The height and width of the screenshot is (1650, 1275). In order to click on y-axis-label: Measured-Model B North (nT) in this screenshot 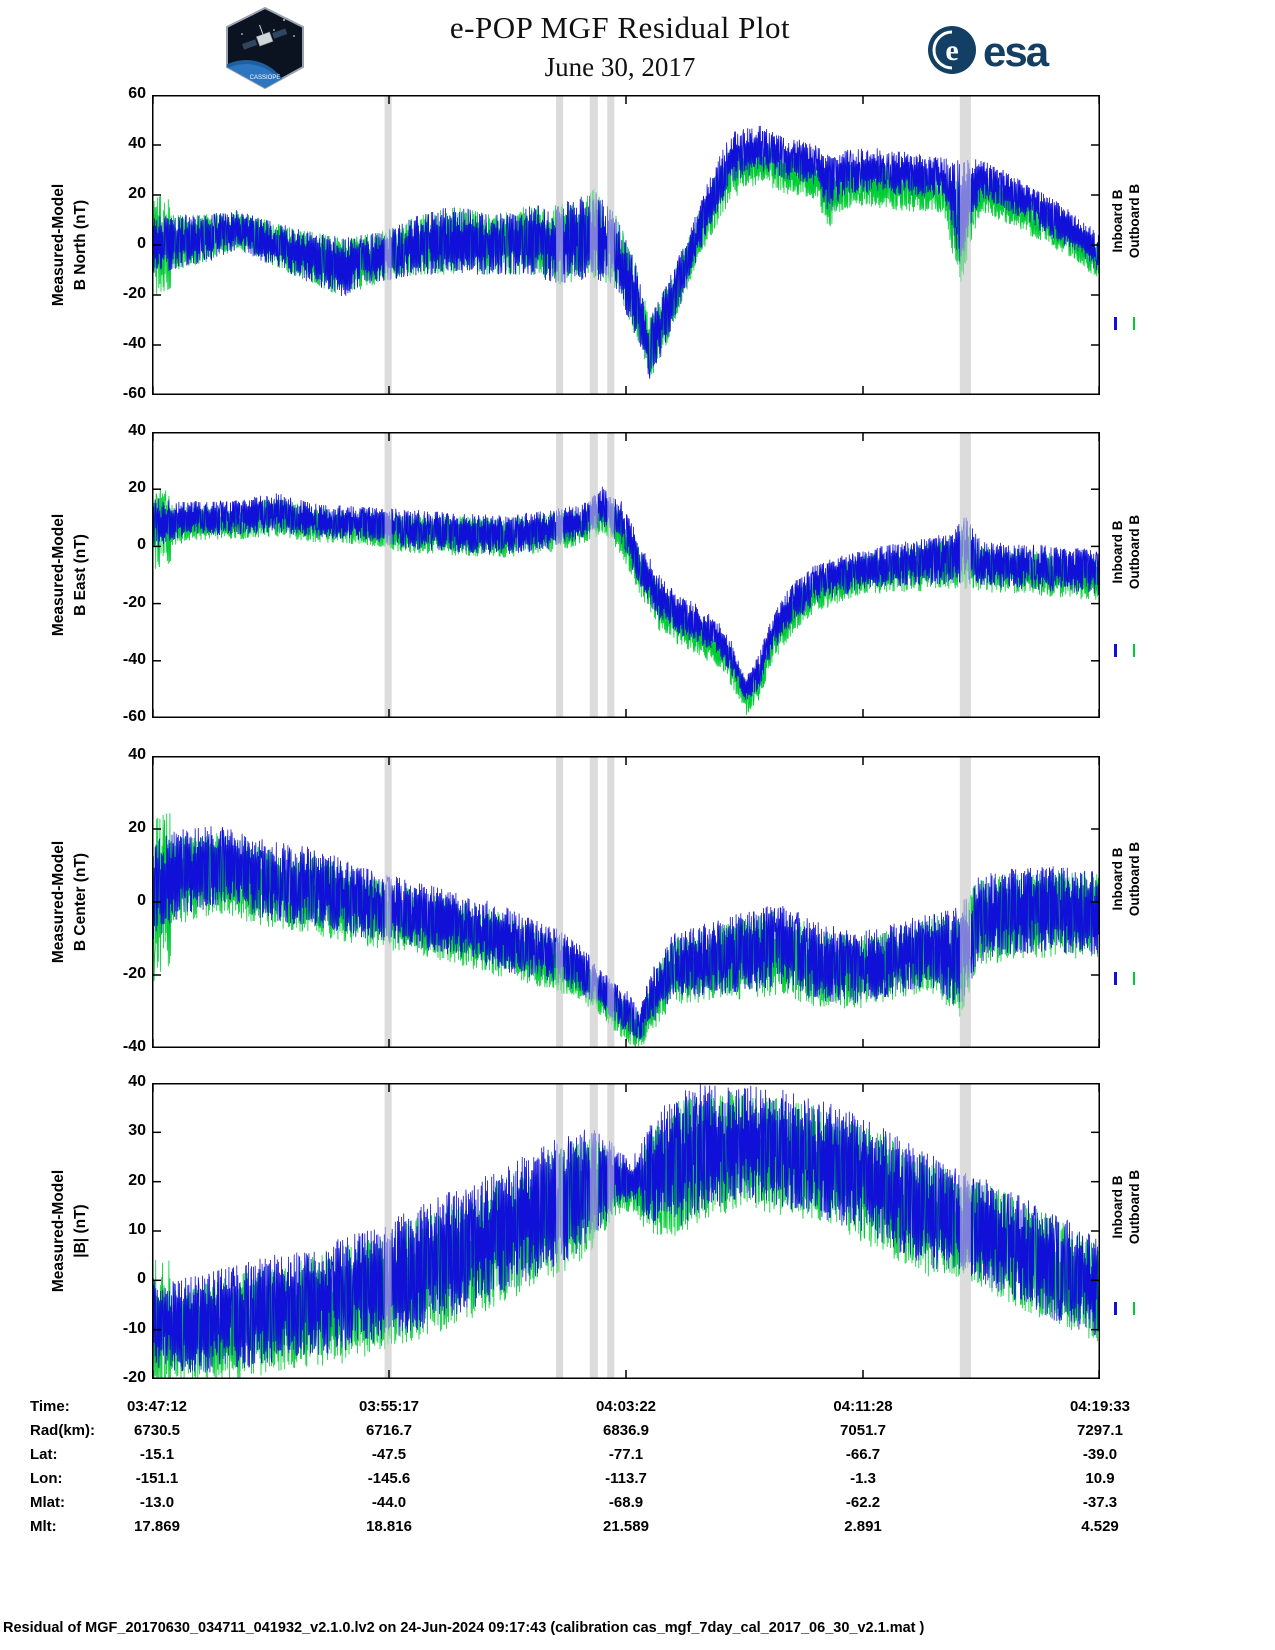, I will do `click(70, 245)`.